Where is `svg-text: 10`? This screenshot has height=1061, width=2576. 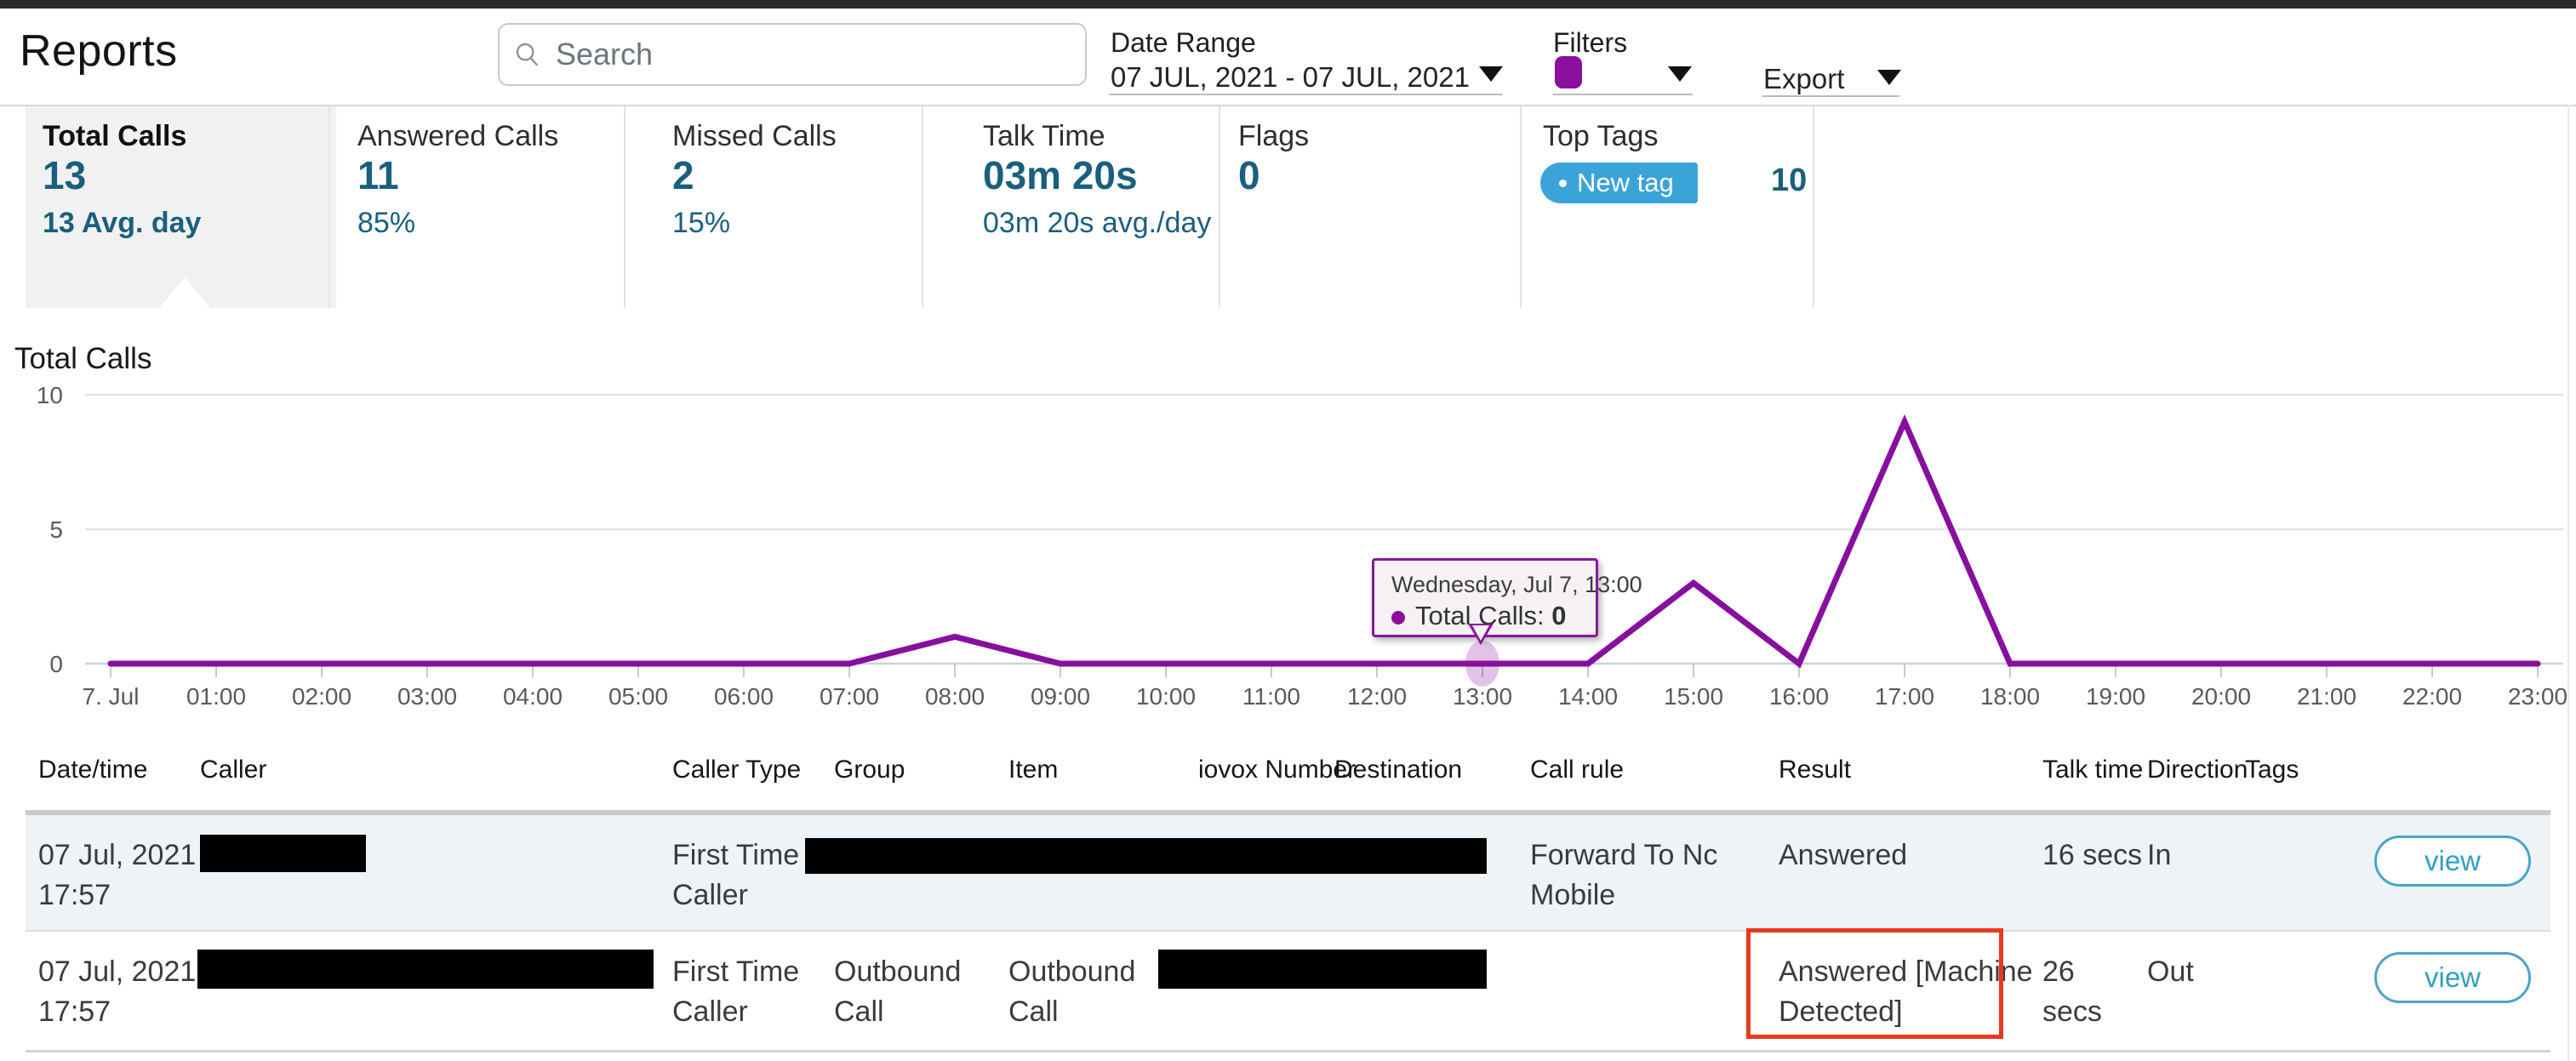 svg-text: 10 is located at coordinates (50, 395).